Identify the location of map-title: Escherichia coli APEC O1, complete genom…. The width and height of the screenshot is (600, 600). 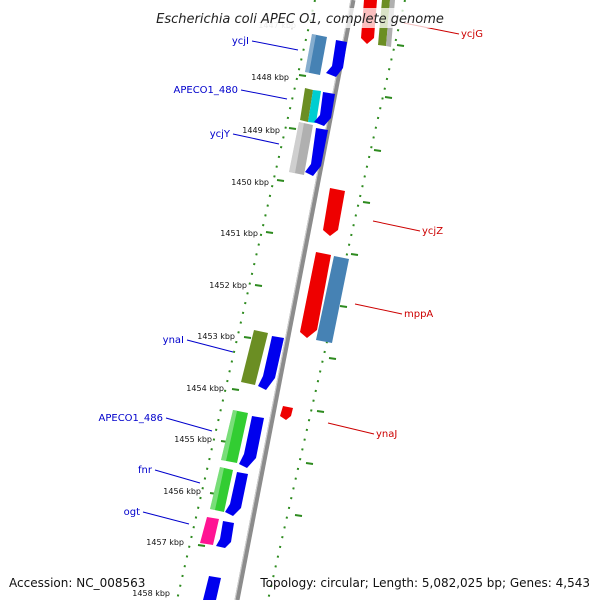
(300, 19).